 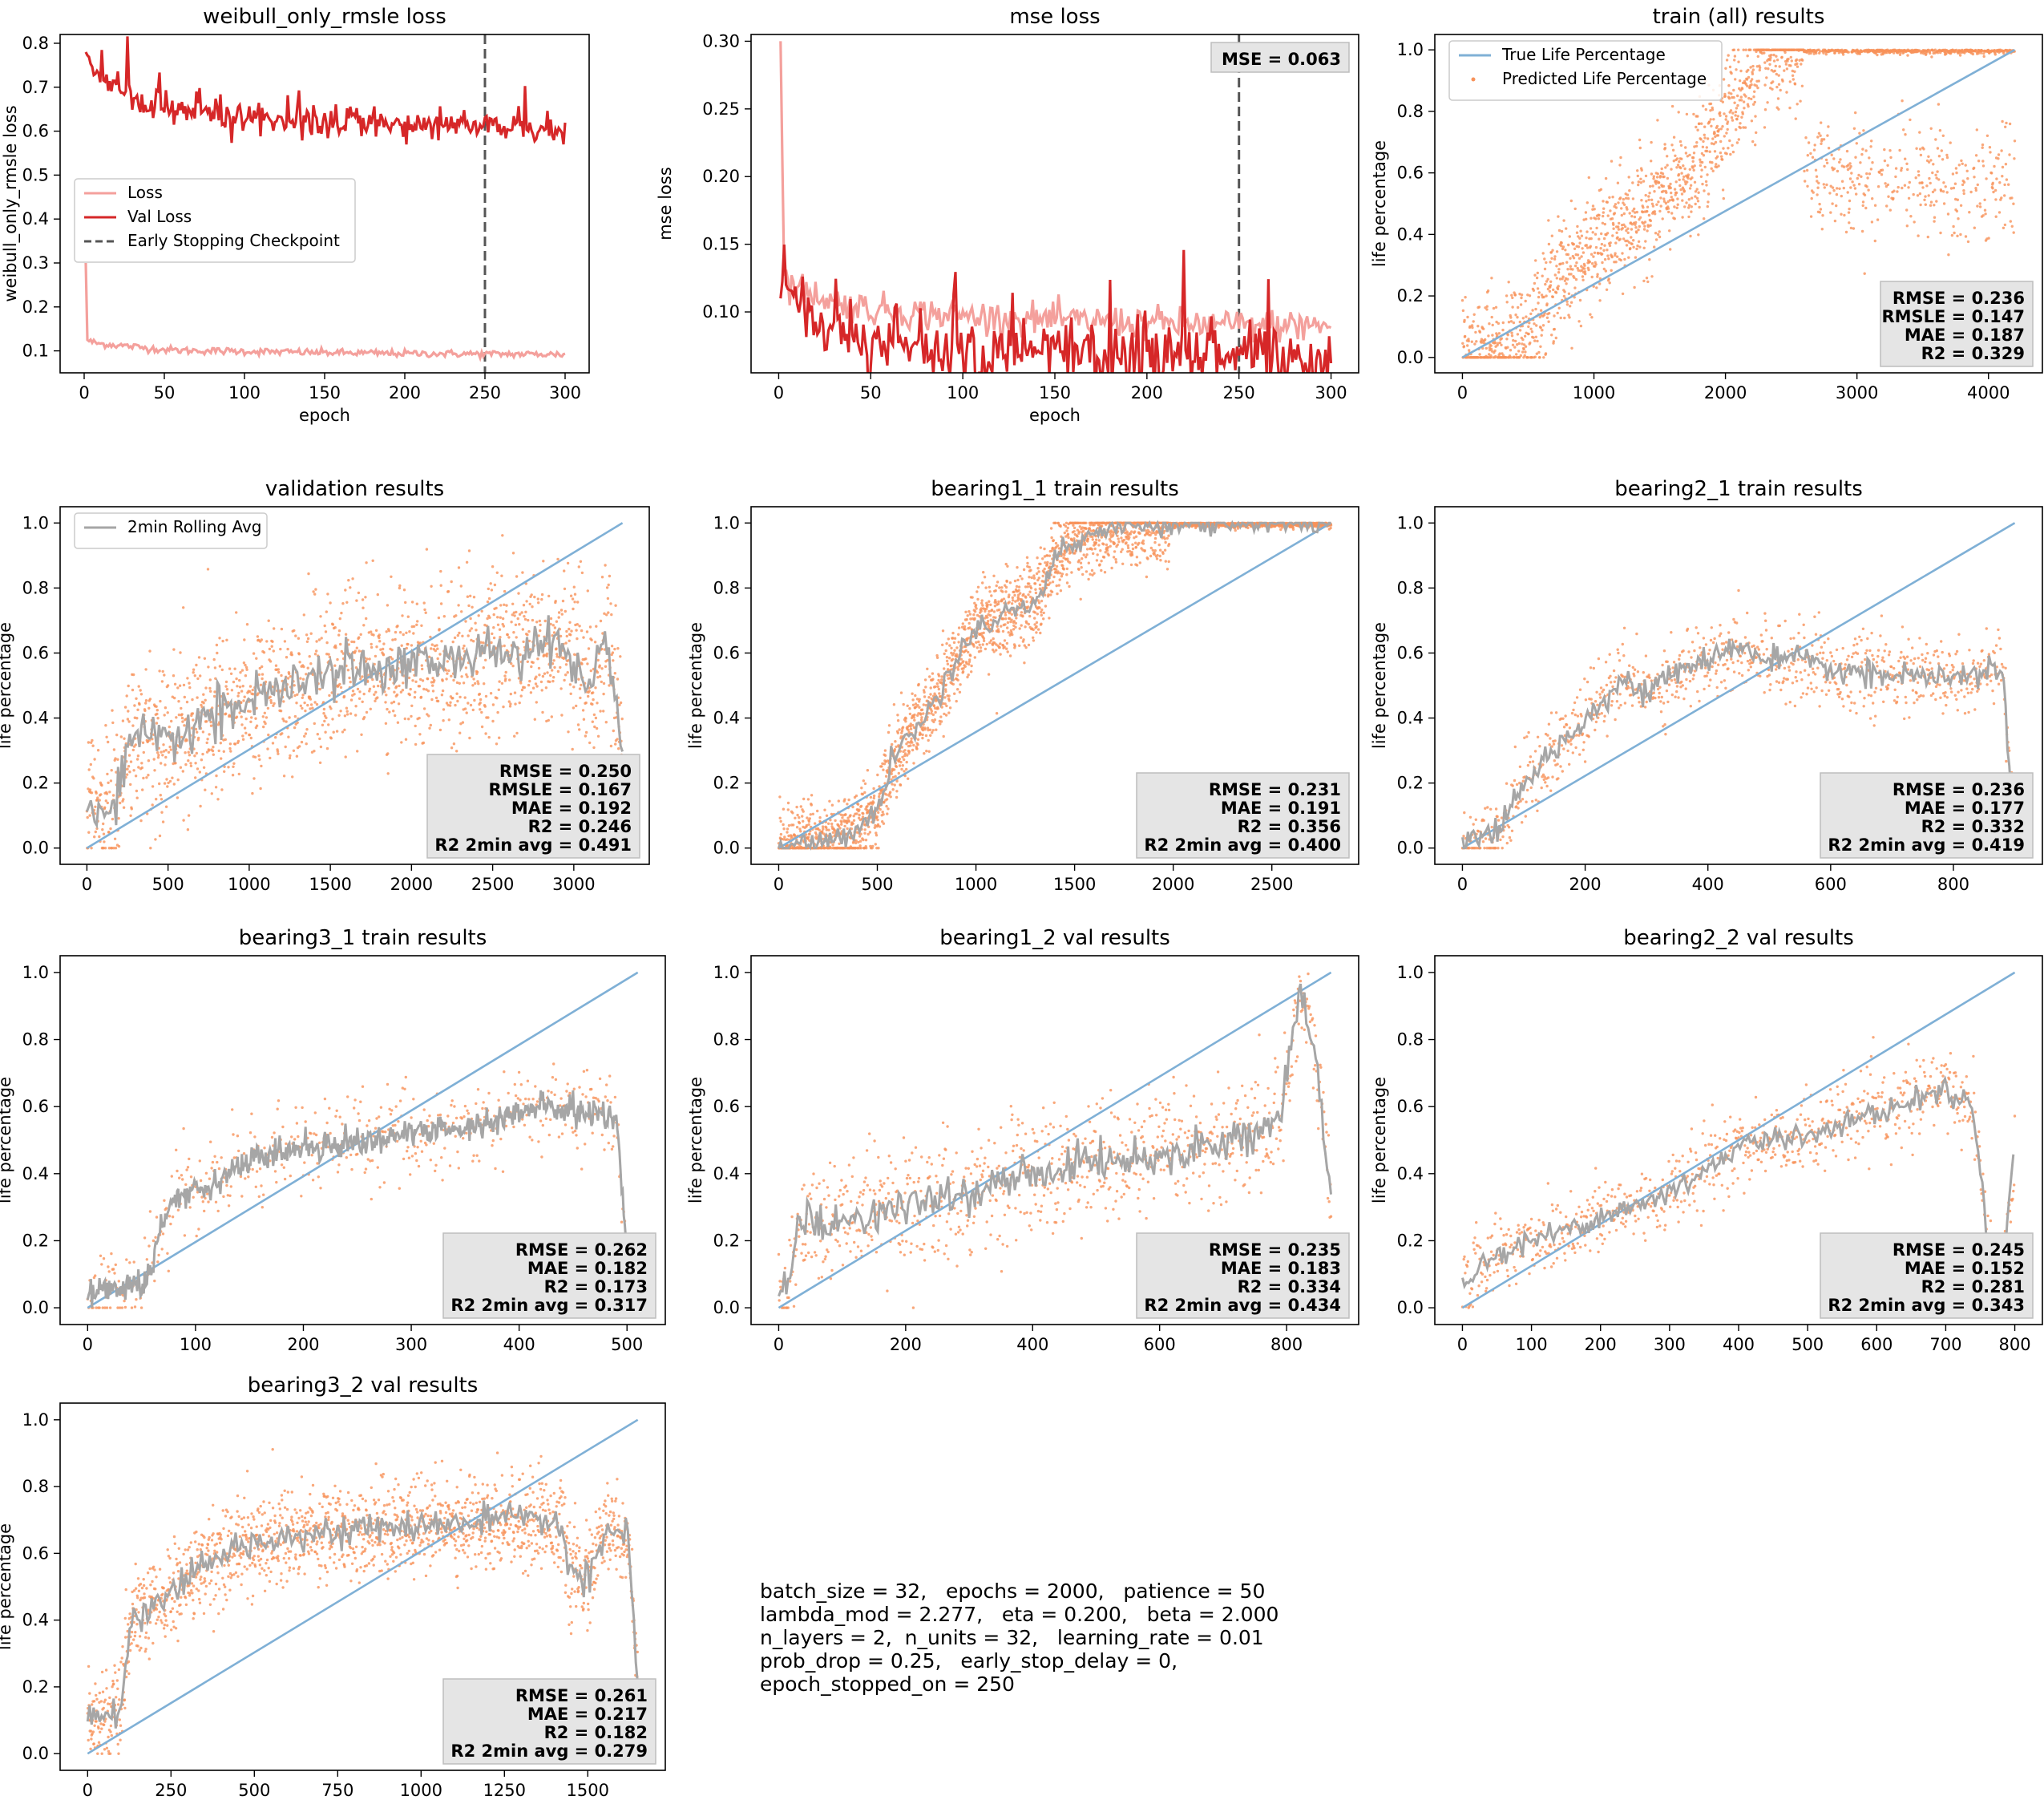 I want to click on y-tick-label: 0.8, so click(x=1410, y=111).